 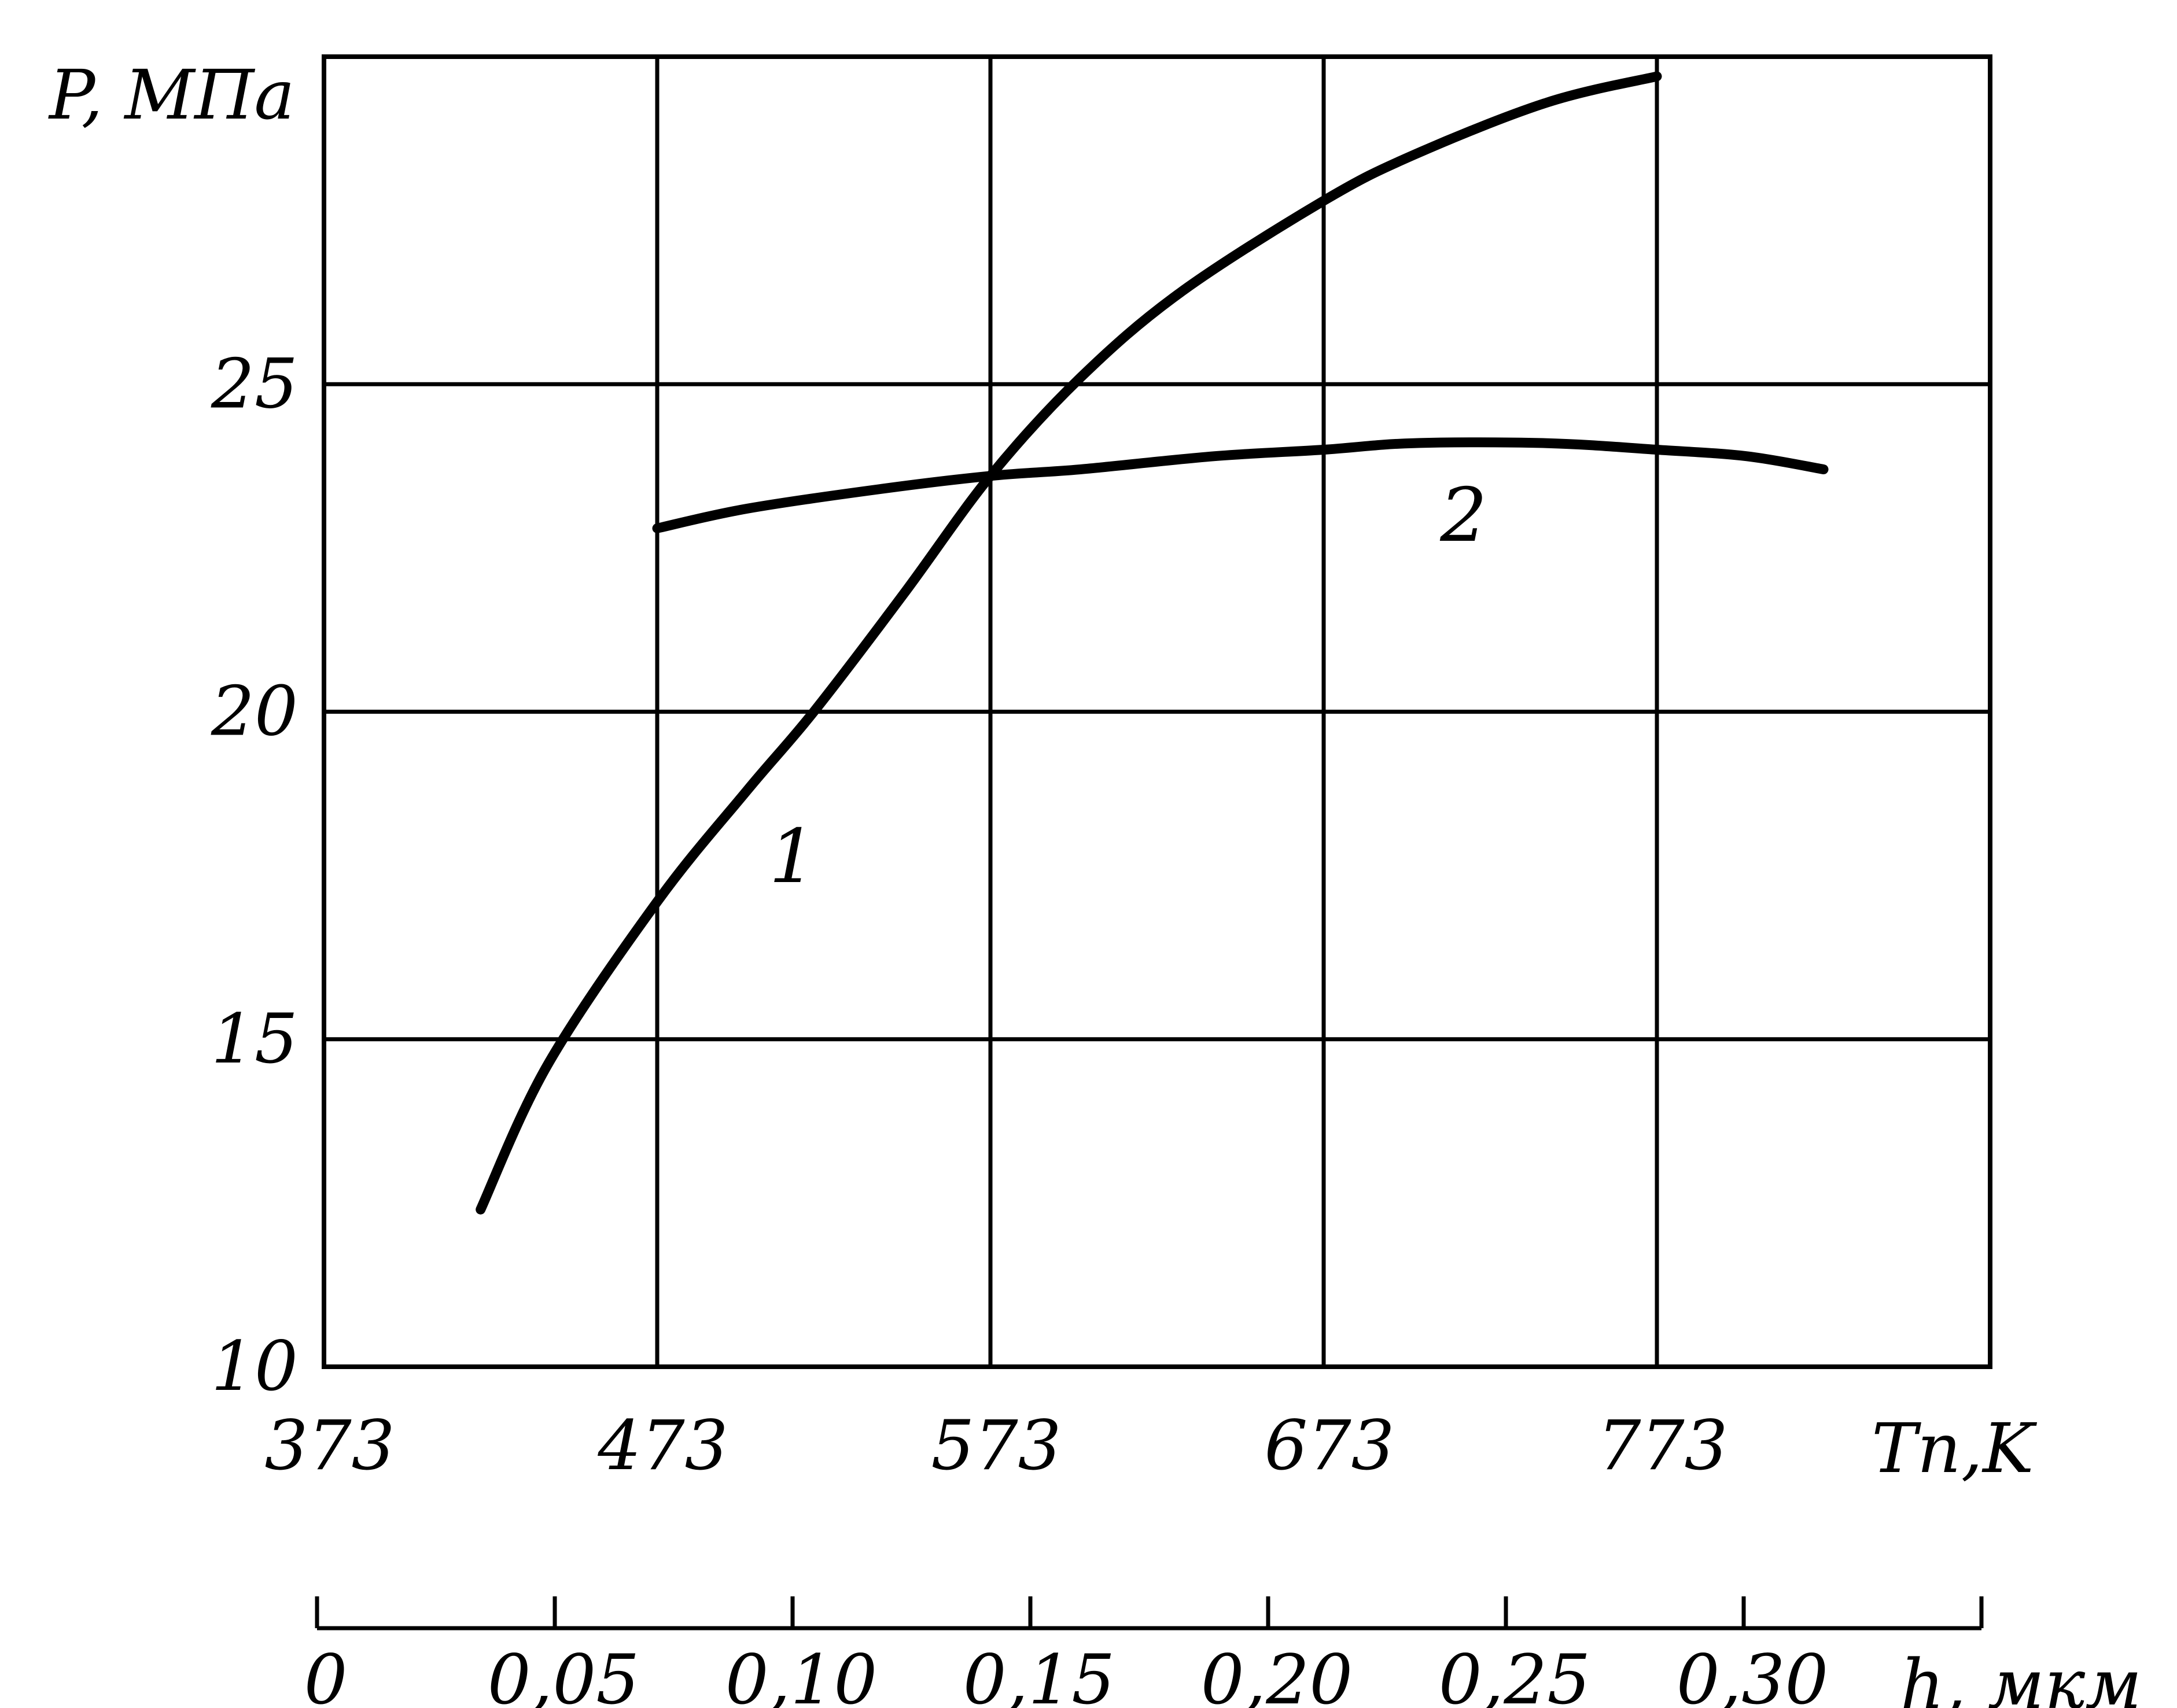 I want to click on x-tick-labels: 373 473 573 673 773, so click(x=996, y=1445).